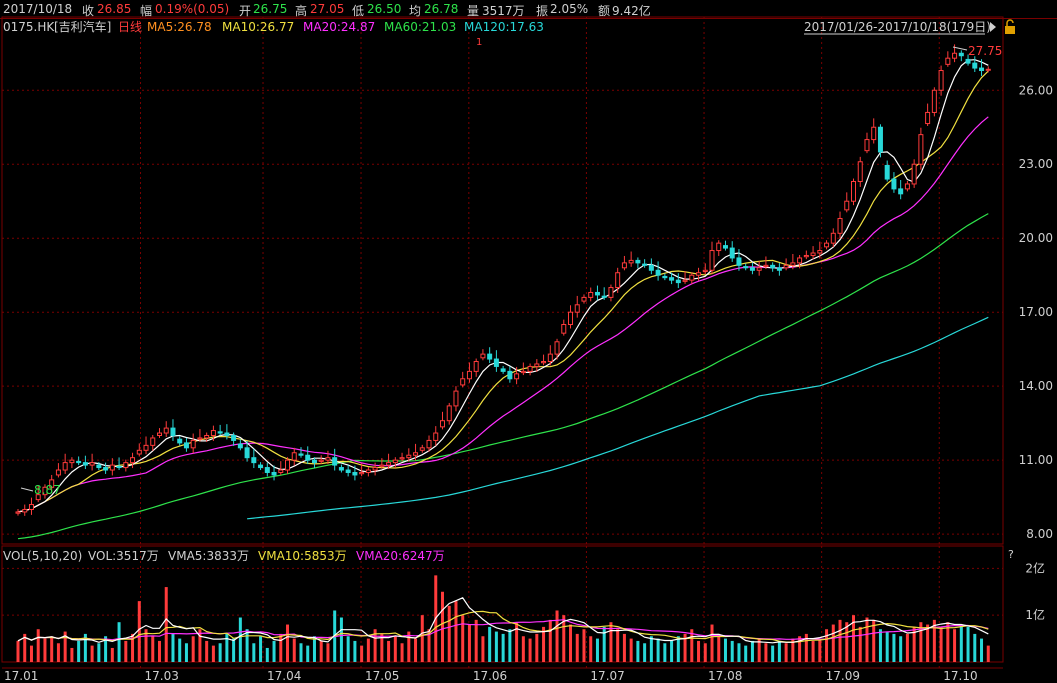 This screenshot has width=1057, height=683. I want to click on price-tick-label: 8.00, so click(1039, 534).